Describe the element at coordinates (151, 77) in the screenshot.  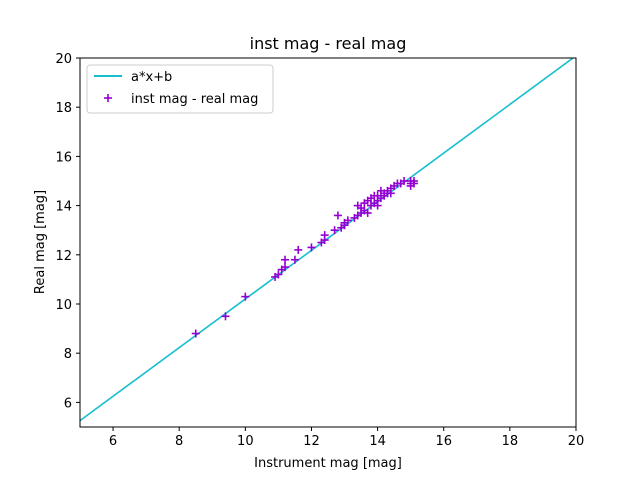
I see `legend-label-line: a*x+b` at that location.